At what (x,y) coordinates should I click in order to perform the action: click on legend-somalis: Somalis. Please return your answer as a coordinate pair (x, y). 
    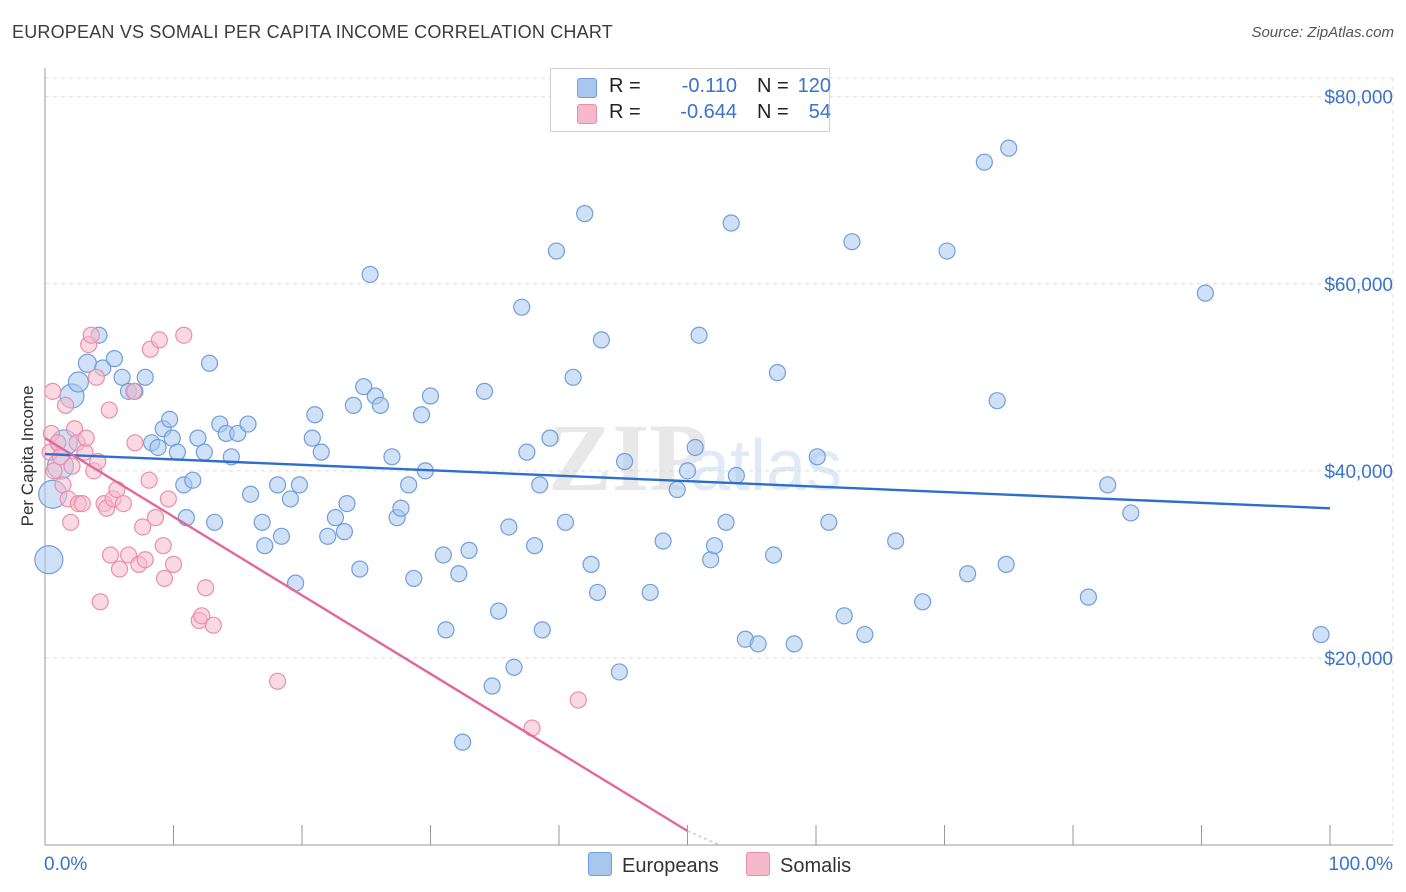
    Looking at the image, I should click on (798, 865).